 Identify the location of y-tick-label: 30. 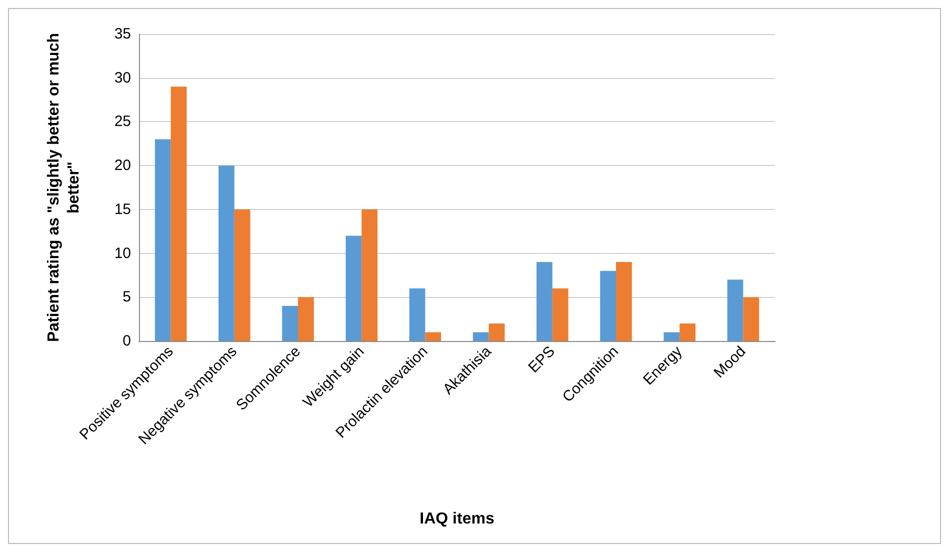
(122, 77).